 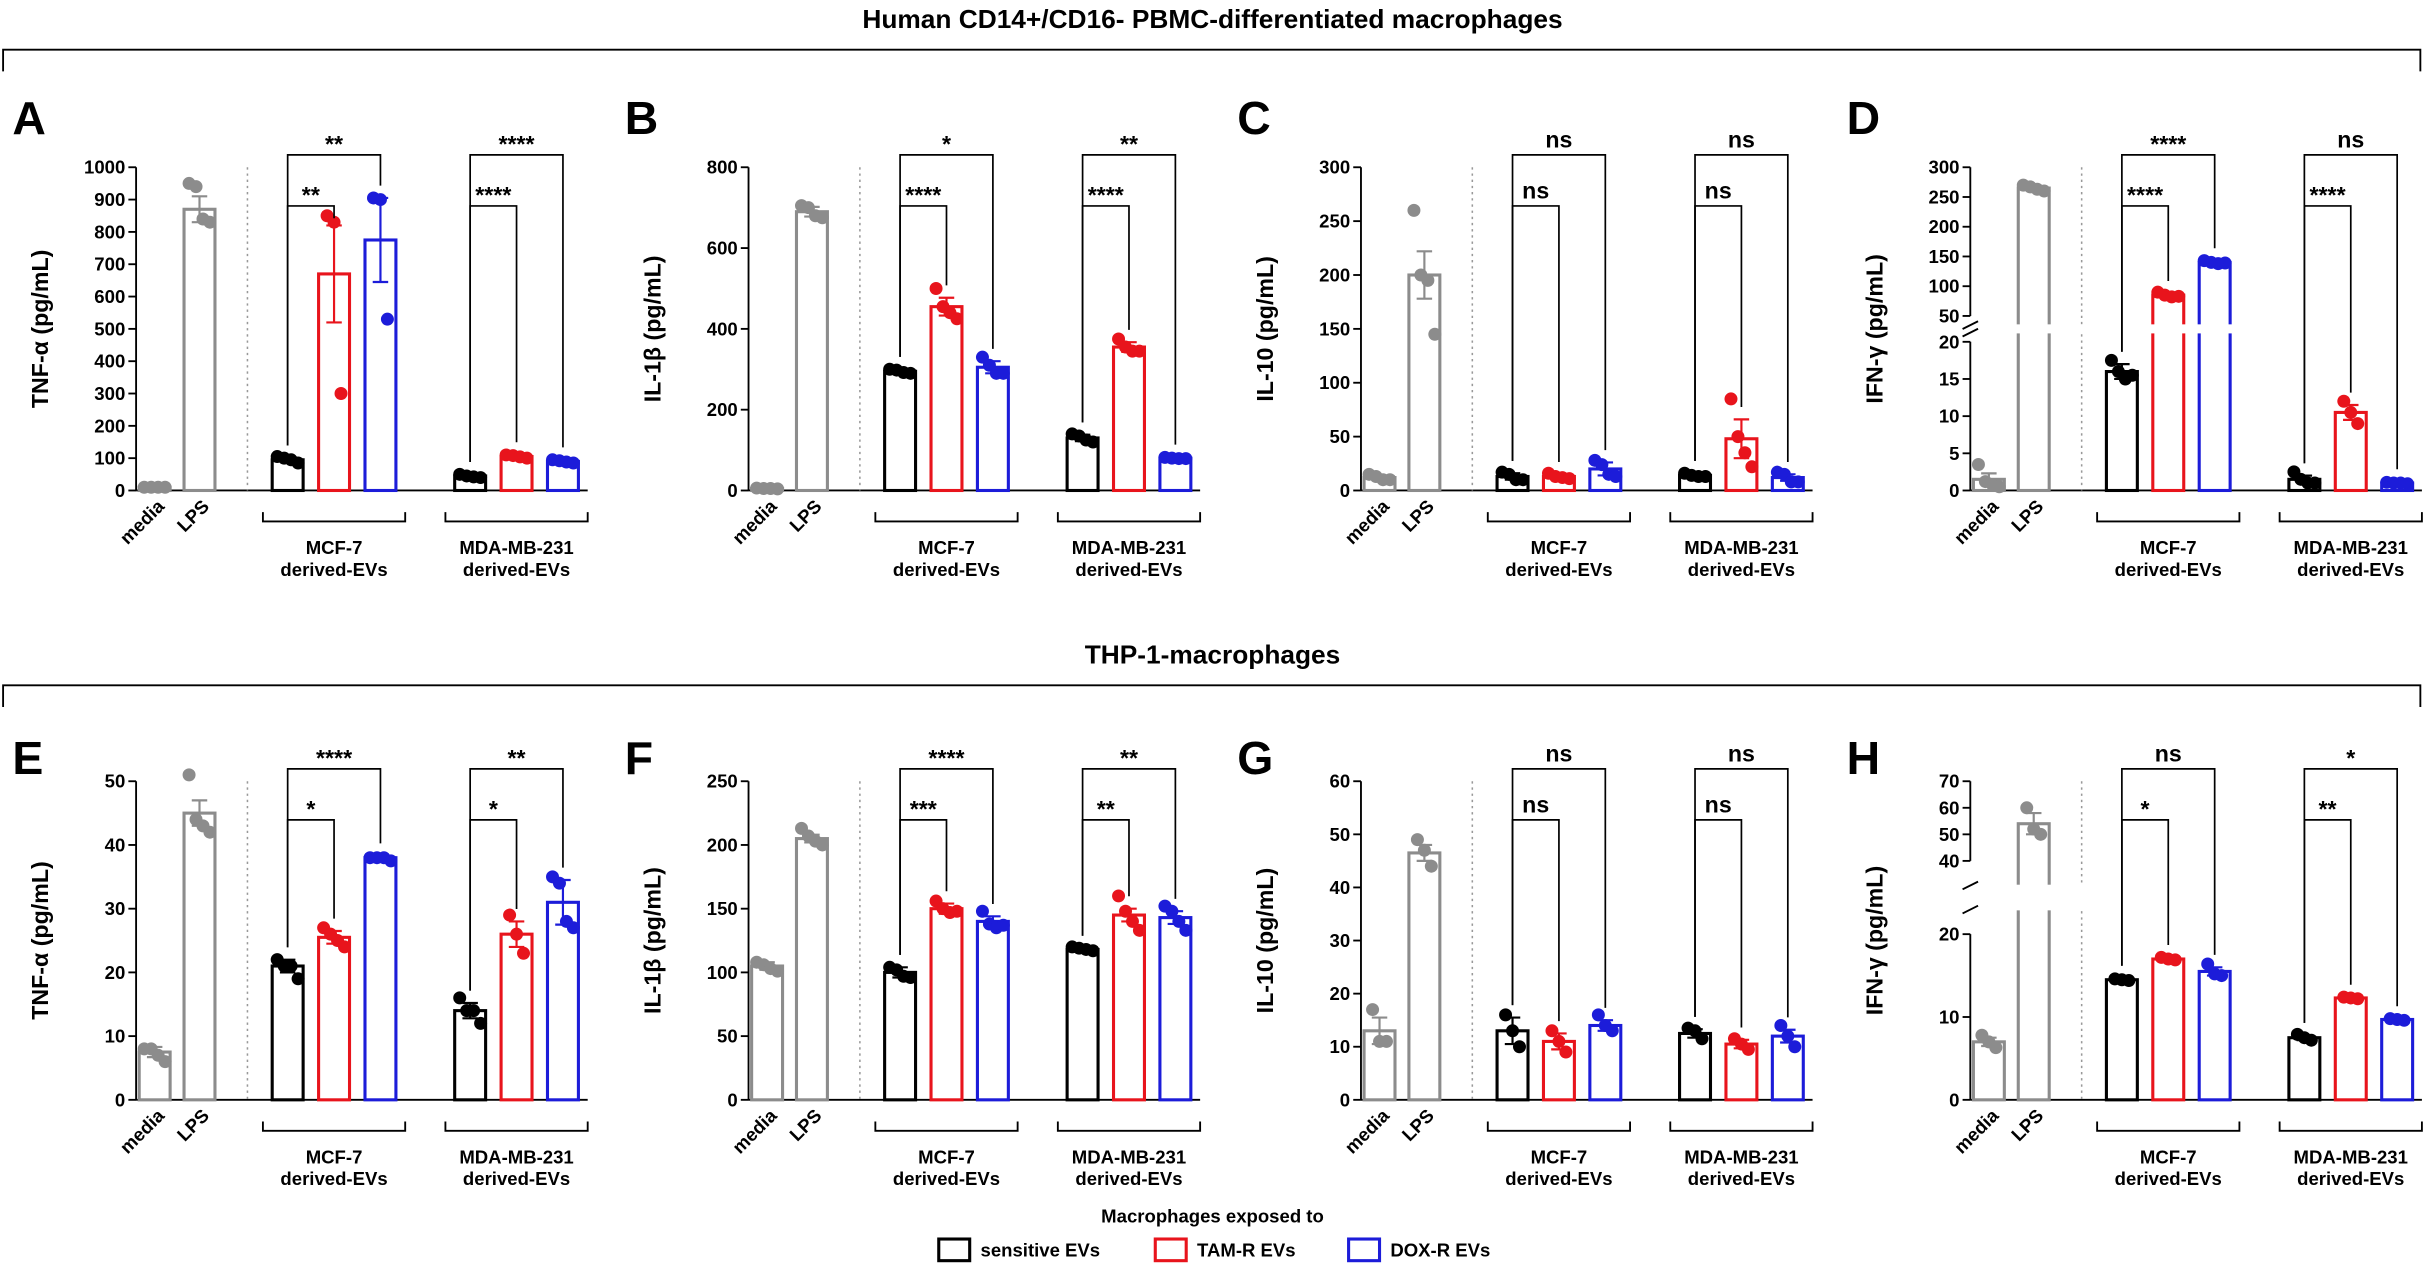 I want to click on y-tick-label: 250, so click(x=722, y=781).